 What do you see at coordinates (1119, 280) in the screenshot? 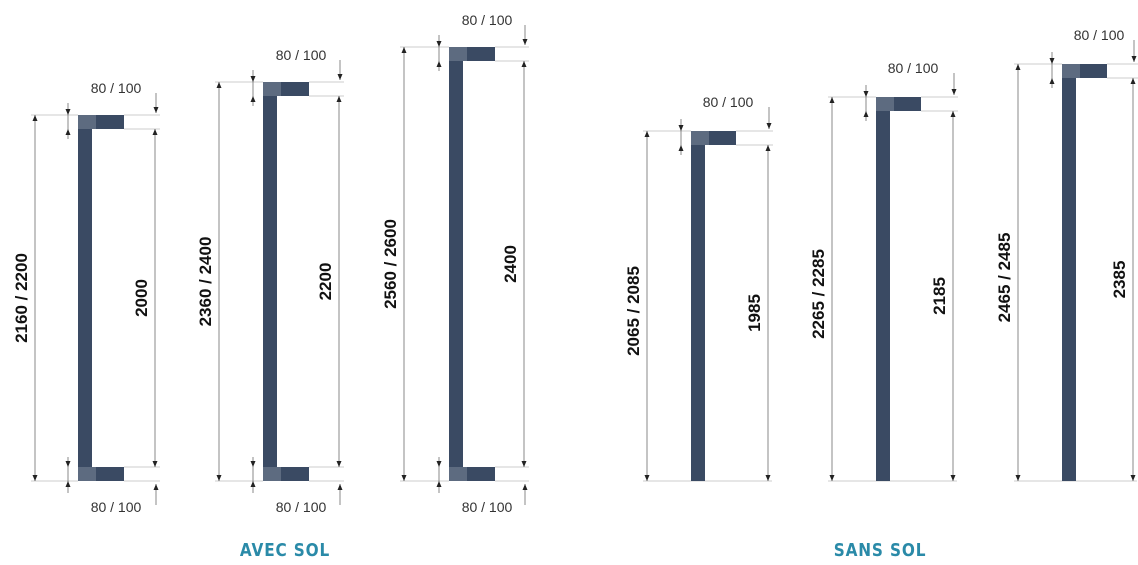
I see `inner-height-label: 2385` at bounding box center [1119, 280].